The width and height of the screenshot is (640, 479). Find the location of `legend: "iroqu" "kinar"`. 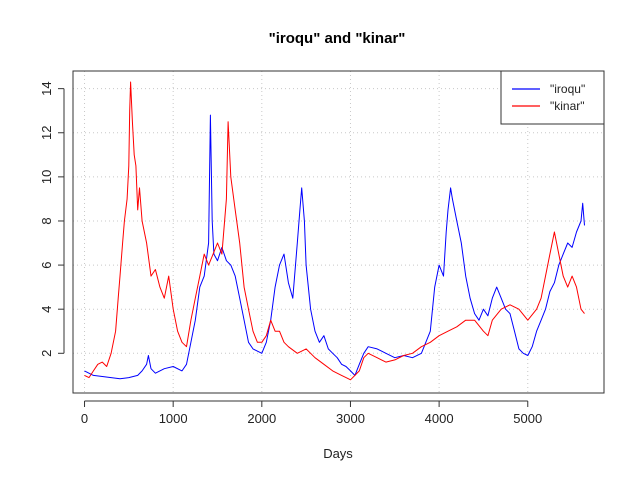

legend: "iroqu" "kinar" is located at coordinates (552, 97).